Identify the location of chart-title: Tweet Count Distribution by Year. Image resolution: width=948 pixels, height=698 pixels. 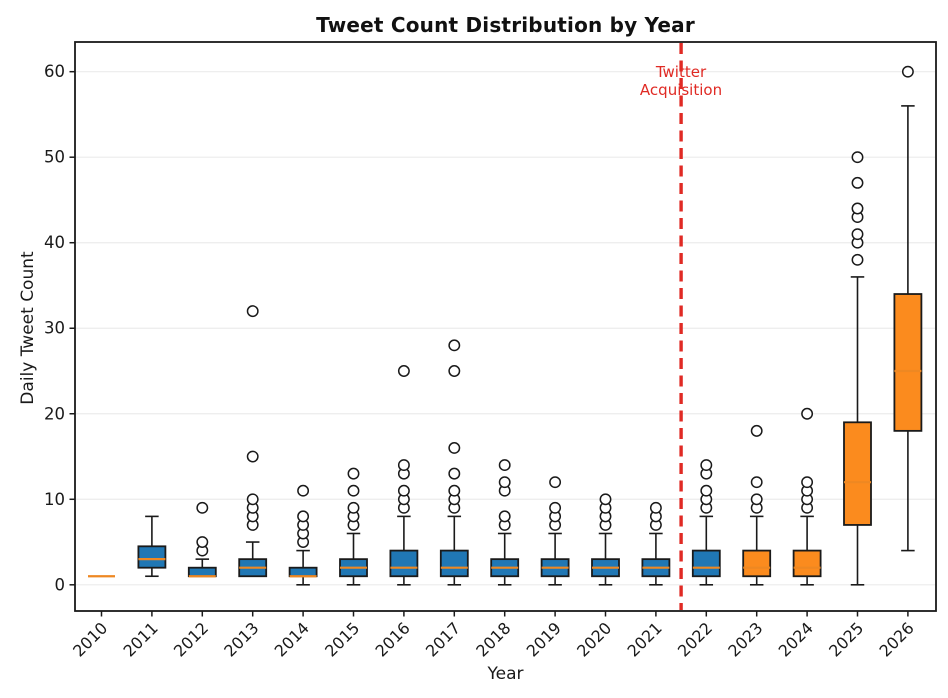
(505, 25).